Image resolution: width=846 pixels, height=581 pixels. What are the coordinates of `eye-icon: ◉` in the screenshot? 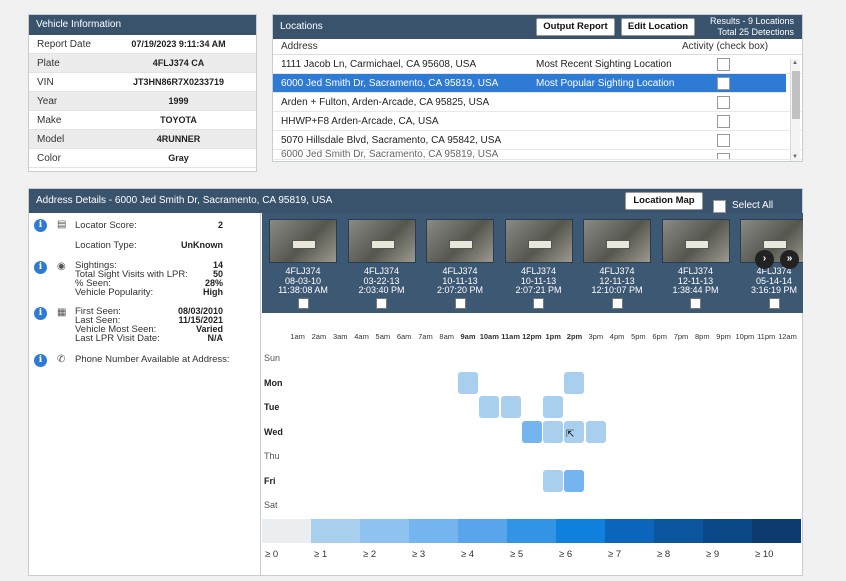 It's located at (61, 266).